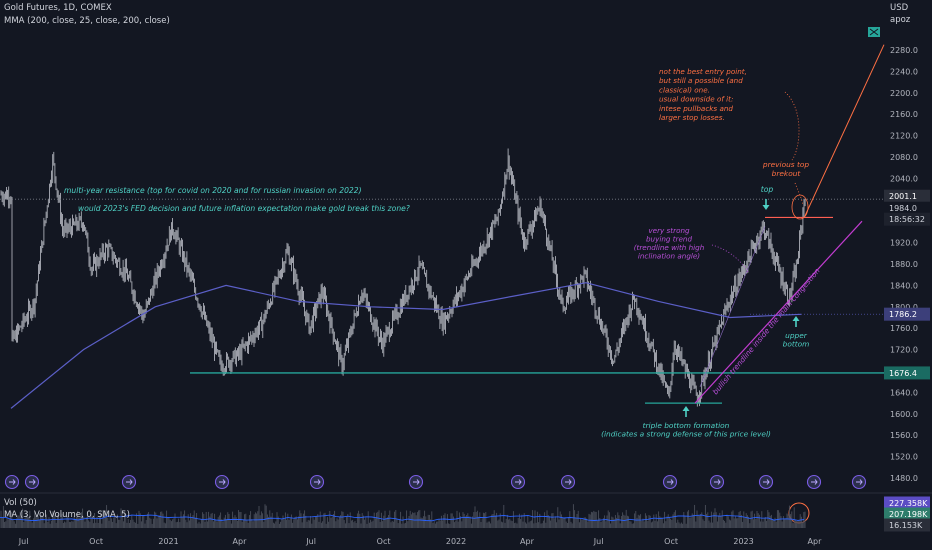 This screenshot has height=550, width=932. What do you see at coordinates (168, 541) in the screenshot?
I see `x-tick-label: 2021` at bounding box center [168, 541].